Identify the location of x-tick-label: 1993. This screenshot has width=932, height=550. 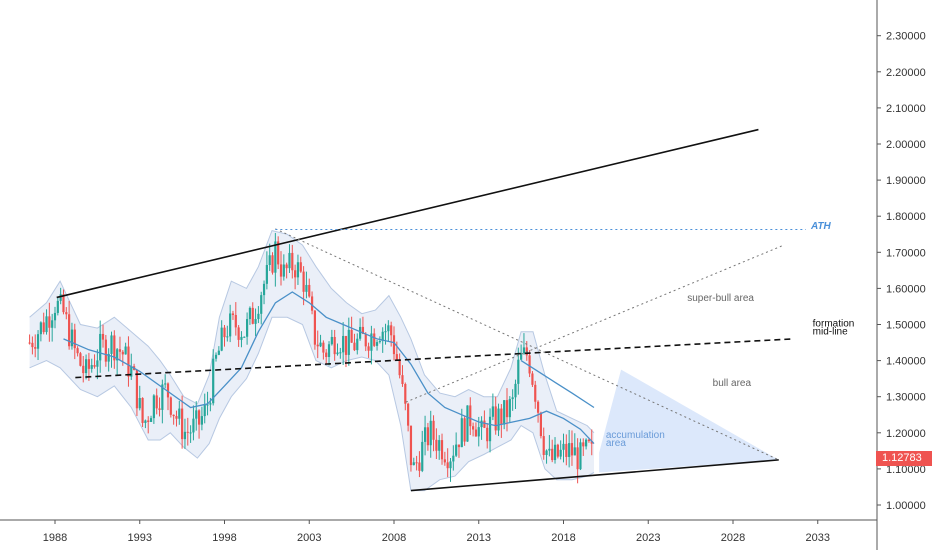
(140, 538).